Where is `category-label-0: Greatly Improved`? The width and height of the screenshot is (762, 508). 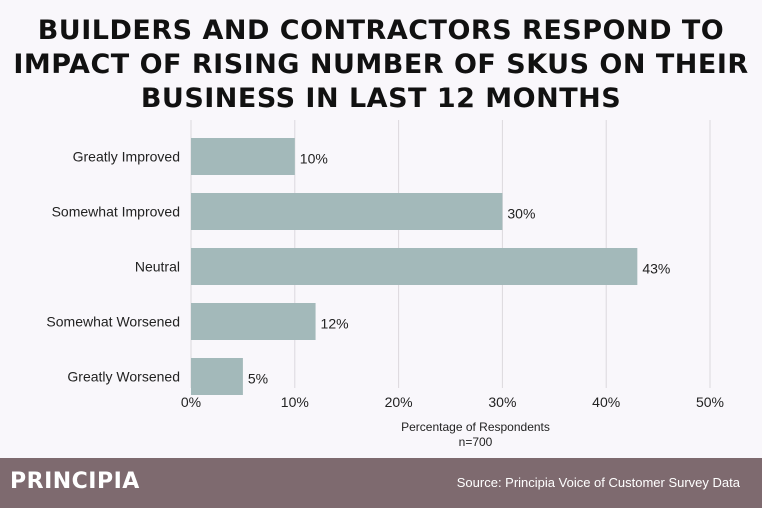 category-label-0: Greatly Improved is located at coordinates (126, 157).